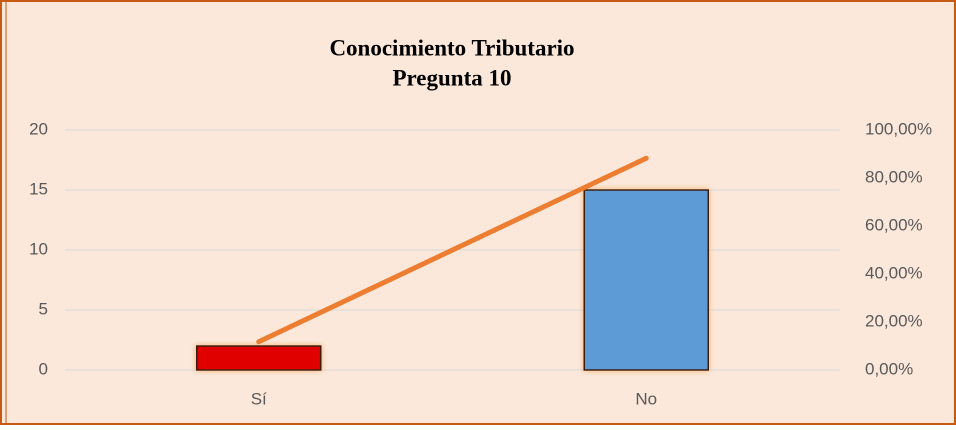  What do you see at coordinates (894, 176) in the screenshot?
I see `y2-tick-label: 80,00%` at bounding box center [894, 176].